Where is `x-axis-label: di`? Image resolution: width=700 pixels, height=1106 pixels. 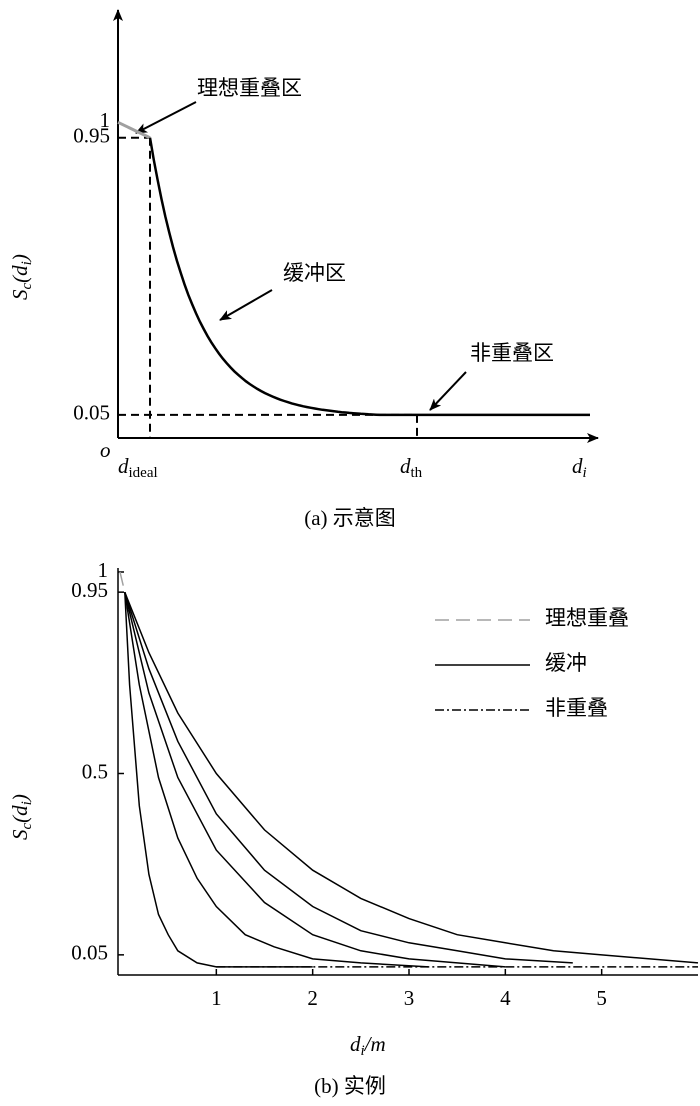 x-axis-label: di is located at coordinates (579, 468).